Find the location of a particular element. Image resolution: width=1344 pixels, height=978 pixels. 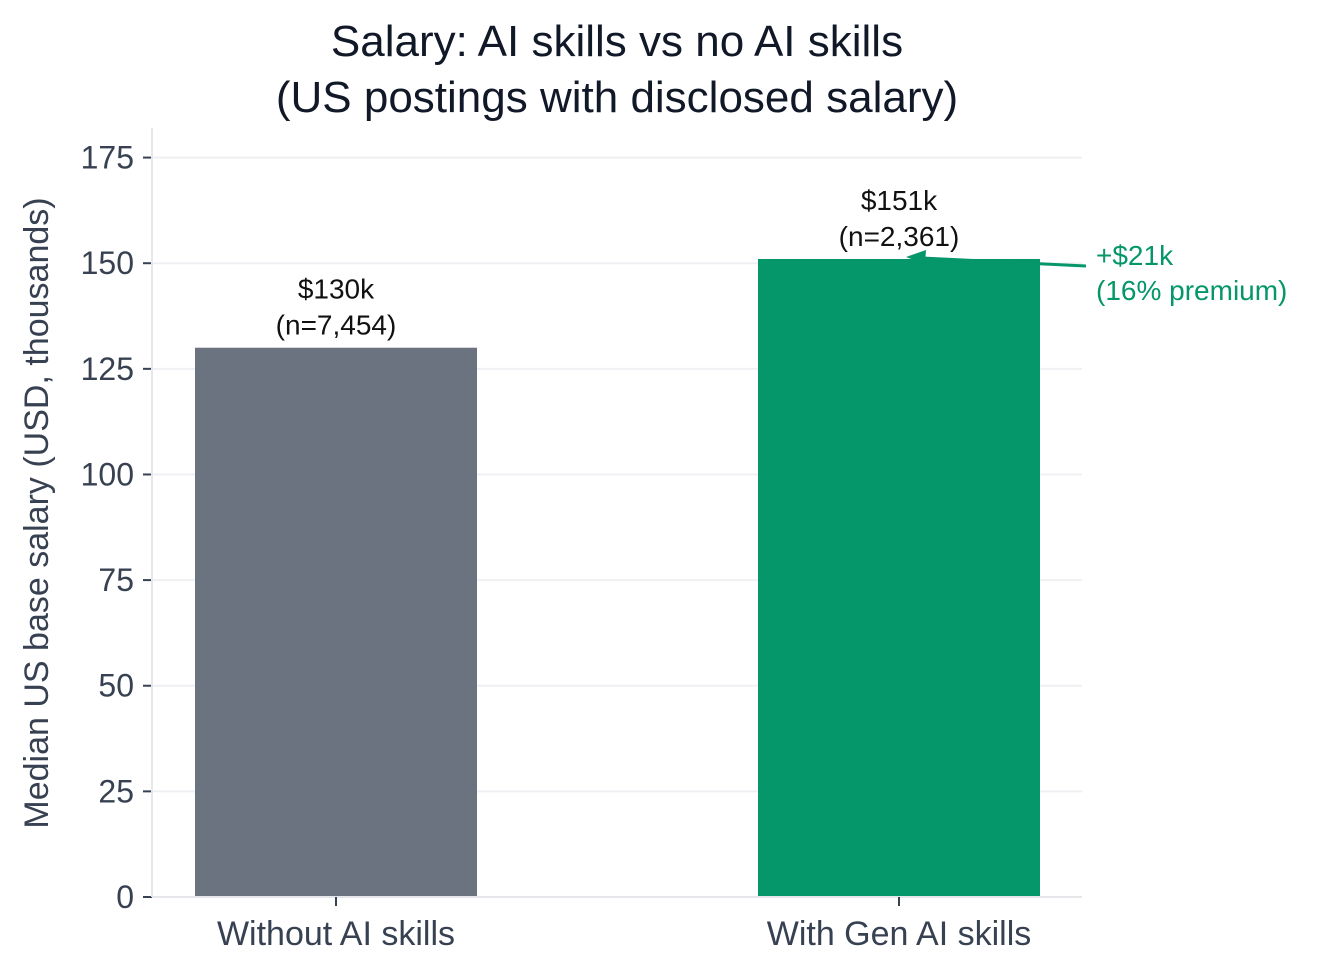

annotation-arrow-line is located at coordinates (1004, 262).